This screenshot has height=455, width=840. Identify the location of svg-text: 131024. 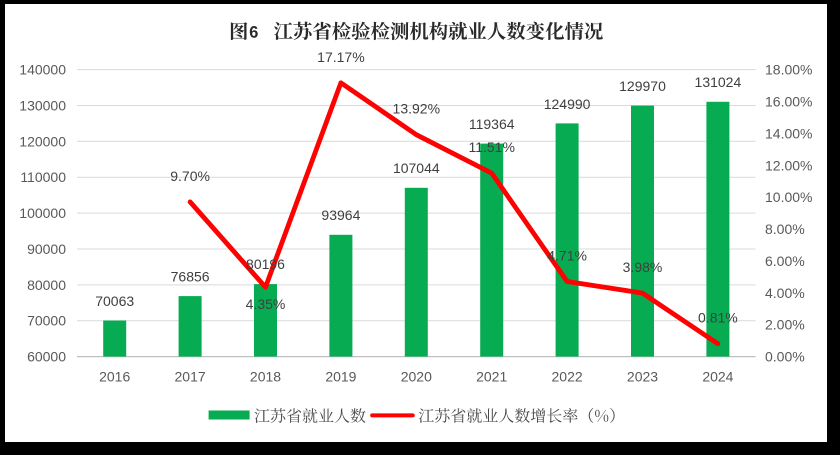
(718, 82).